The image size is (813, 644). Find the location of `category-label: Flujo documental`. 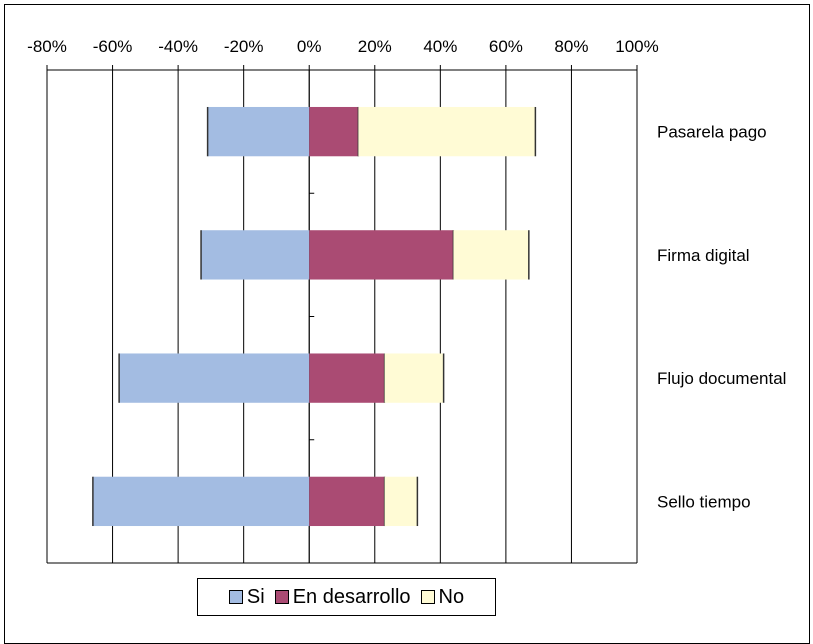

category-label: Flujo documental is located at coordinates (721, 378).